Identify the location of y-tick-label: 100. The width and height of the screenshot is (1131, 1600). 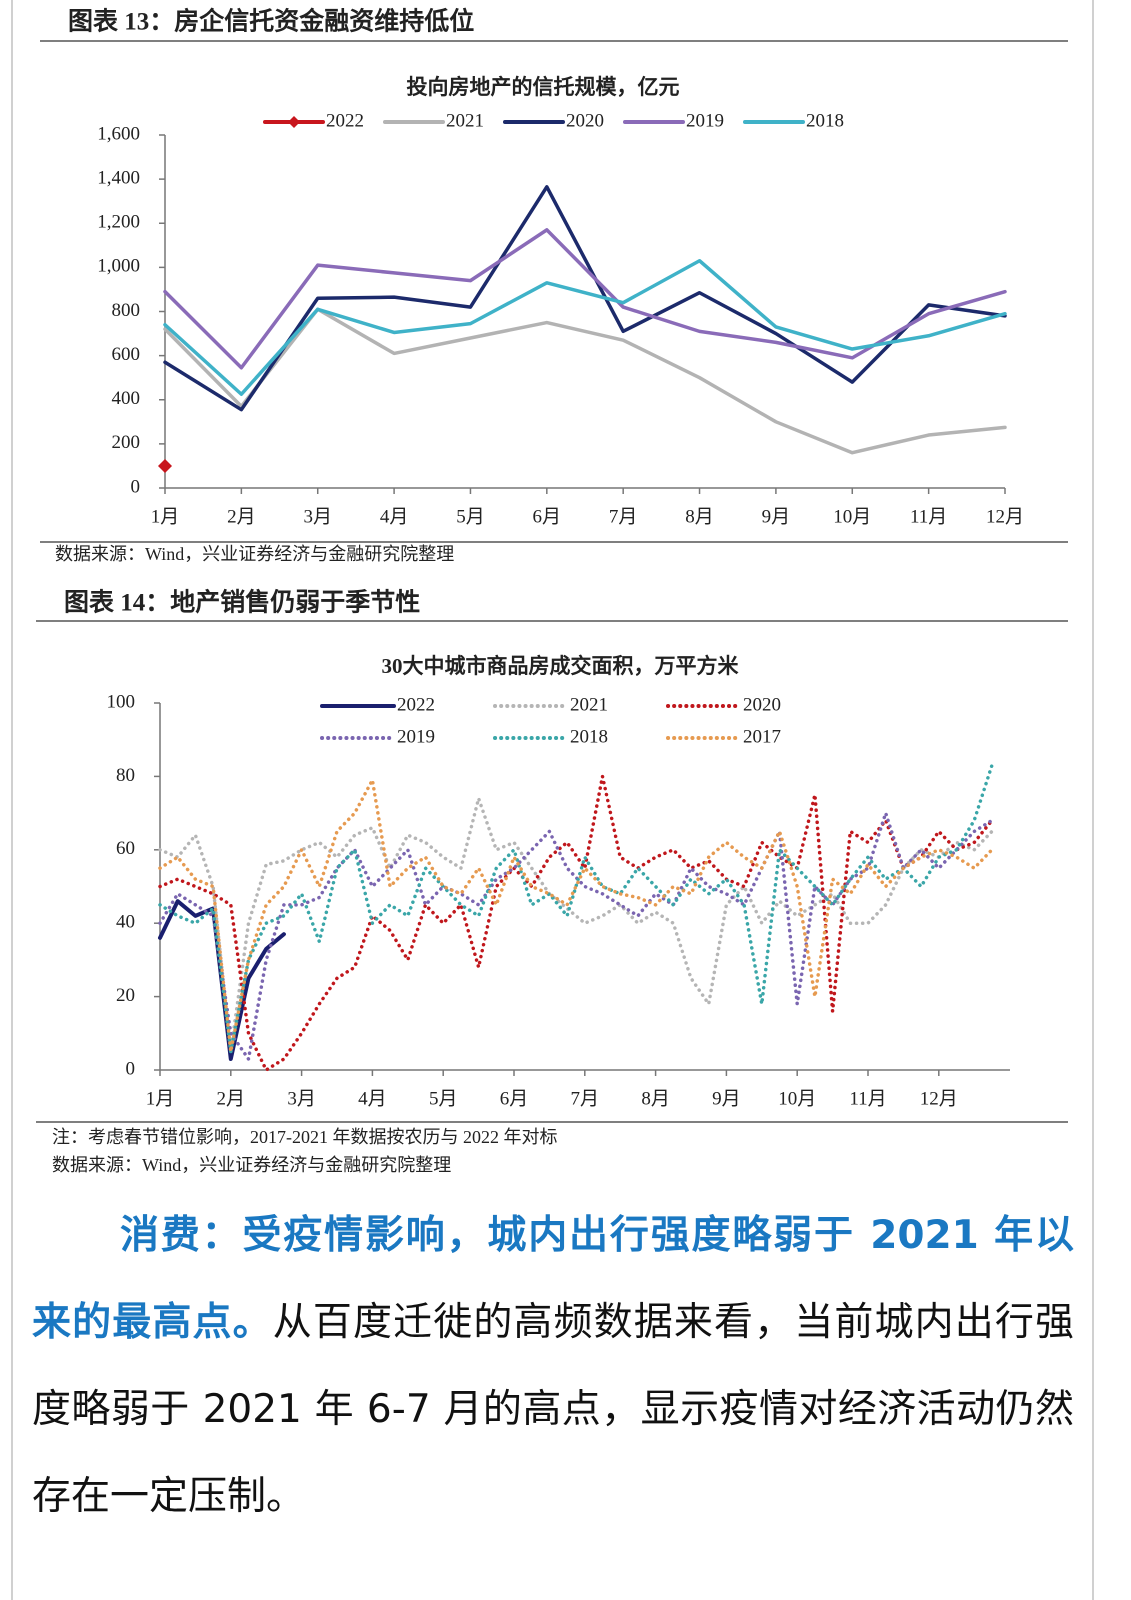
(121, 701).